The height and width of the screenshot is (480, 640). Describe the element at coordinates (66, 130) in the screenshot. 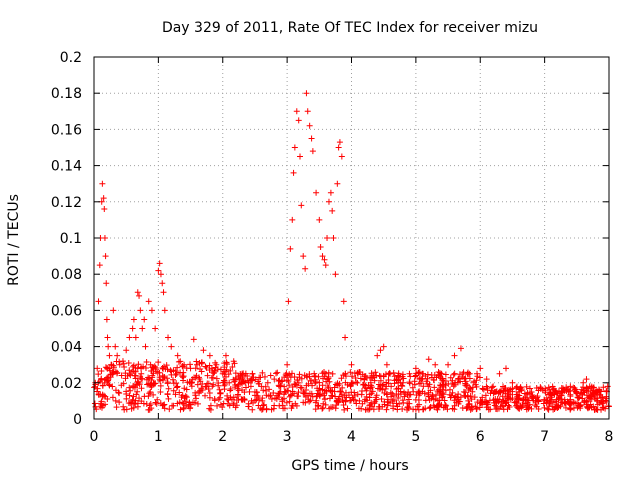

I see `y-tick-label: 0.16` at that location.